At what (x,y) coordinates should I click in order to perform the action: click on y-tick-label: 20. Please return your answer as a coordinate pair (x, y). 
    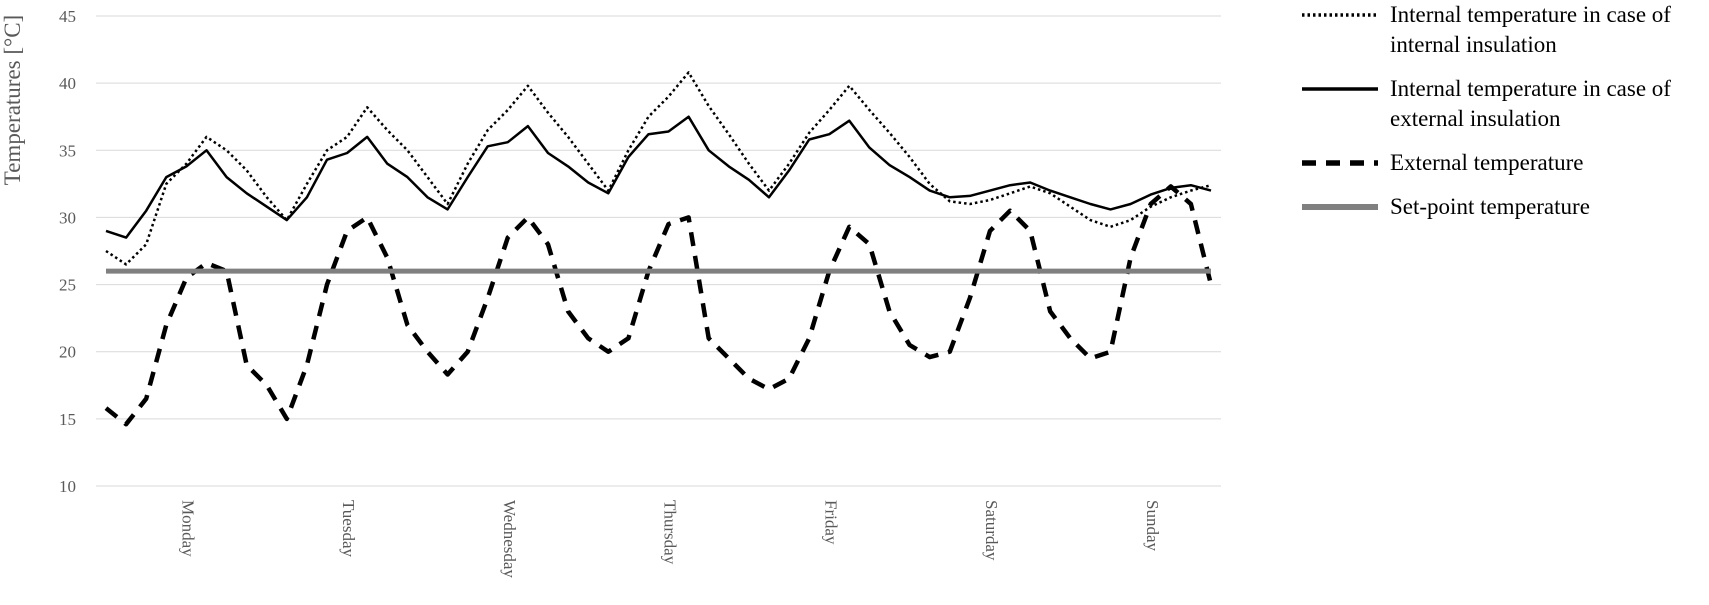
    Looking at the image, I should click on (67, 352).